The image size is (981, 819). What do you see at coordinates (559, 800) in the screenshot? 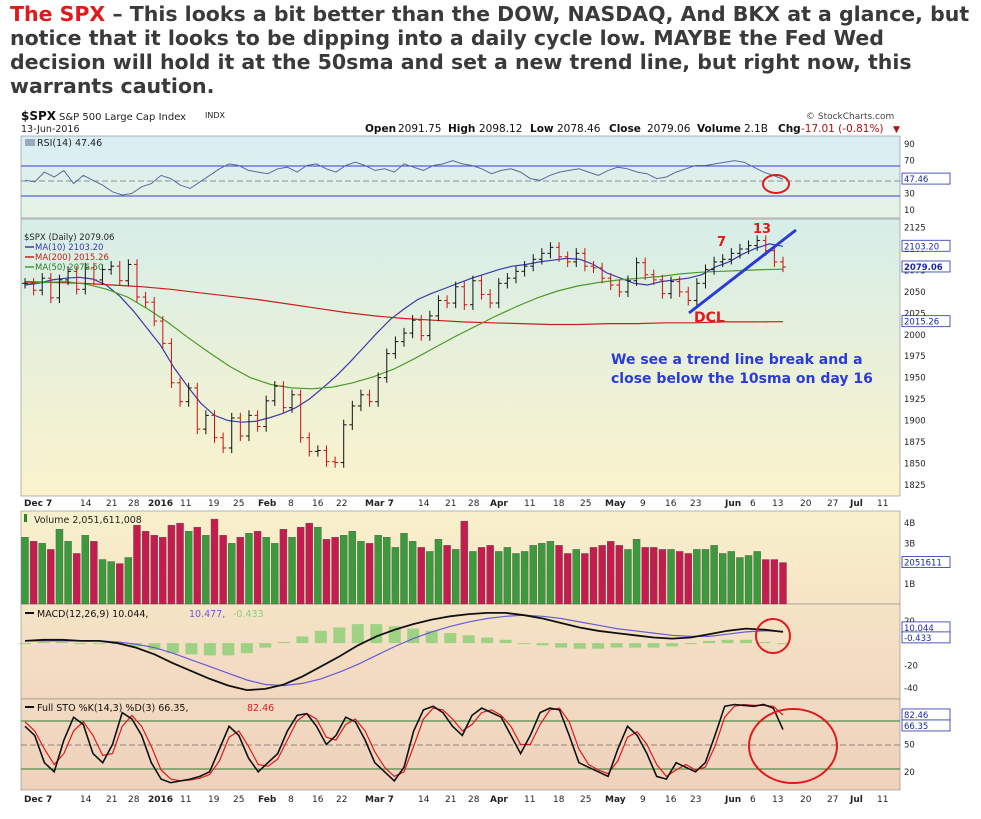
I see `x-tick-label: 18` at bounding box center [559, 800].